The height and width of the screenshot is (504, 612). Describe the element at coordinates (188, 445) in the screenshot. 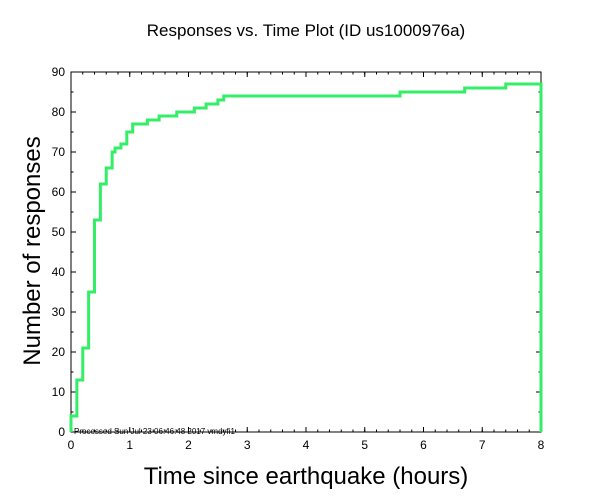

I see `x-tick-label: 2` at that location.